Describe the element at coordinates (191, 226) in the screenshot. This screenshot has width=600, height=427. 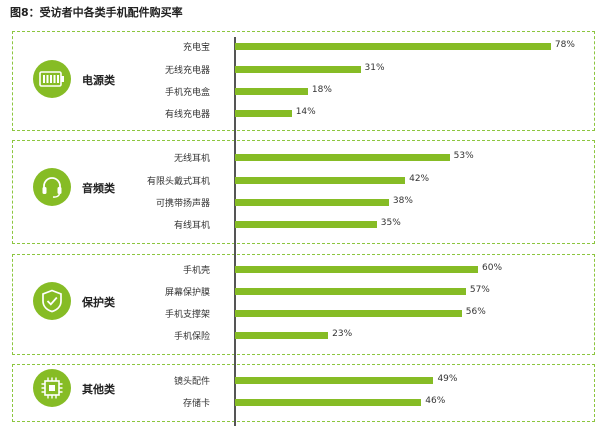
I see `category-label: 有线耳机` at that location.